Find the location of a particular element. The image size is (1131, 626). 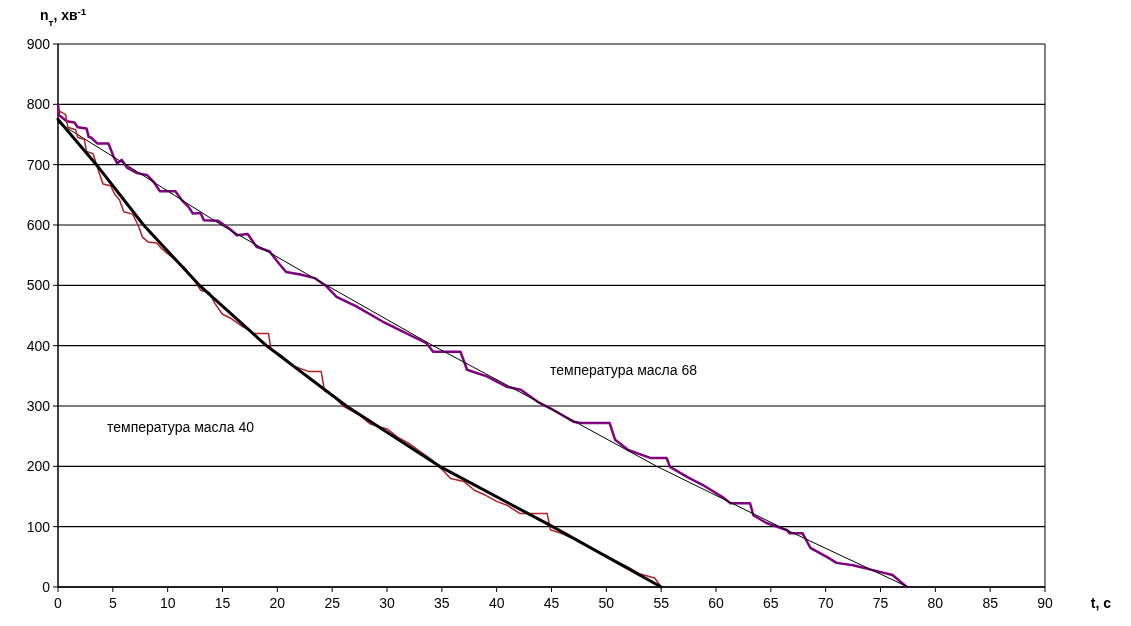

y-tick-label: 700 is located at coordinates (38, 164).